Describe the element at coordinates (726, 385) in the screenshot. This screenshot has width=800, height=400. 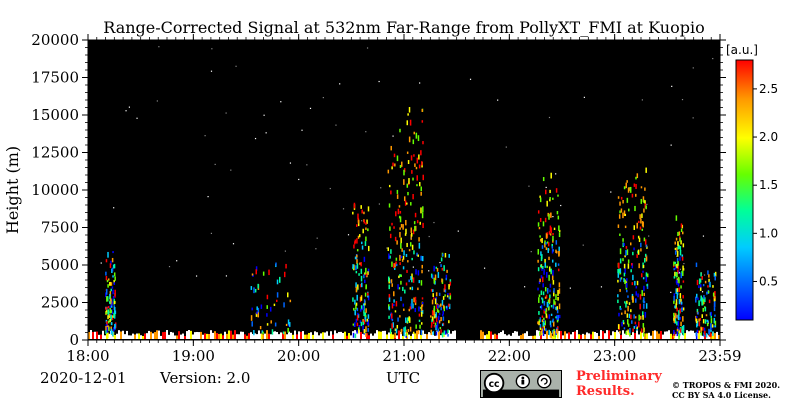
I see `copyright-line-1: © TROPOS & FMI 2020.` at that location.